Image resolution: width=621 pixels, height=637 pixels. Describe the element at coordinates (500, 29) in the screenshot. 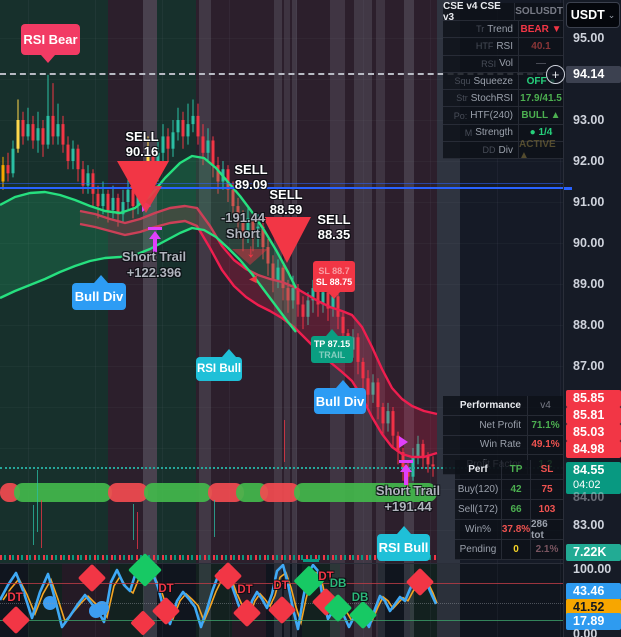

I see `row-label: Trend` at that location.